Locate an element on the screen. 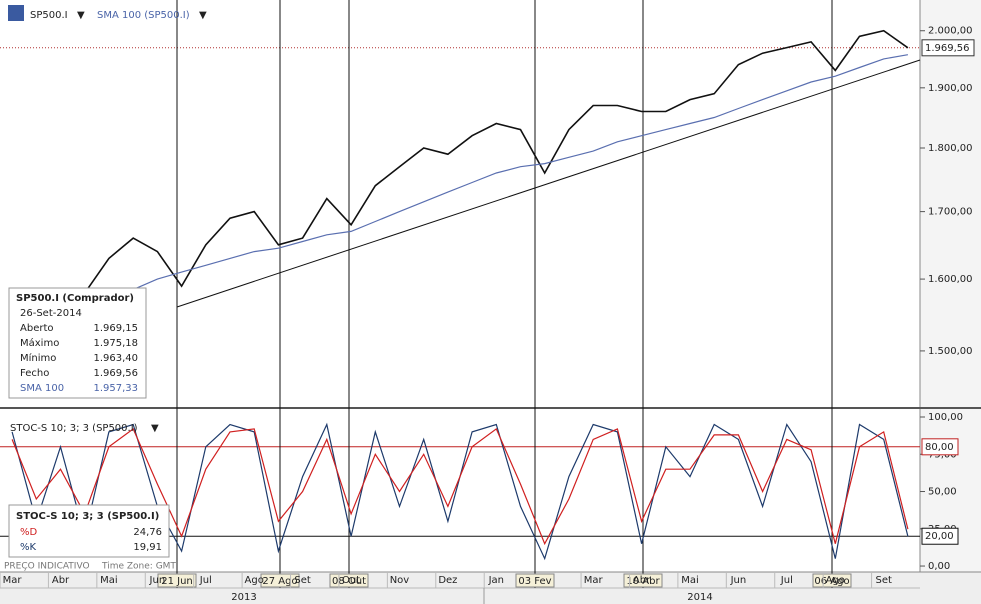 The height and width of the screenshot is (604, 981). info-title: SP500.I (Comprador) is located at coordinates (75, 298).